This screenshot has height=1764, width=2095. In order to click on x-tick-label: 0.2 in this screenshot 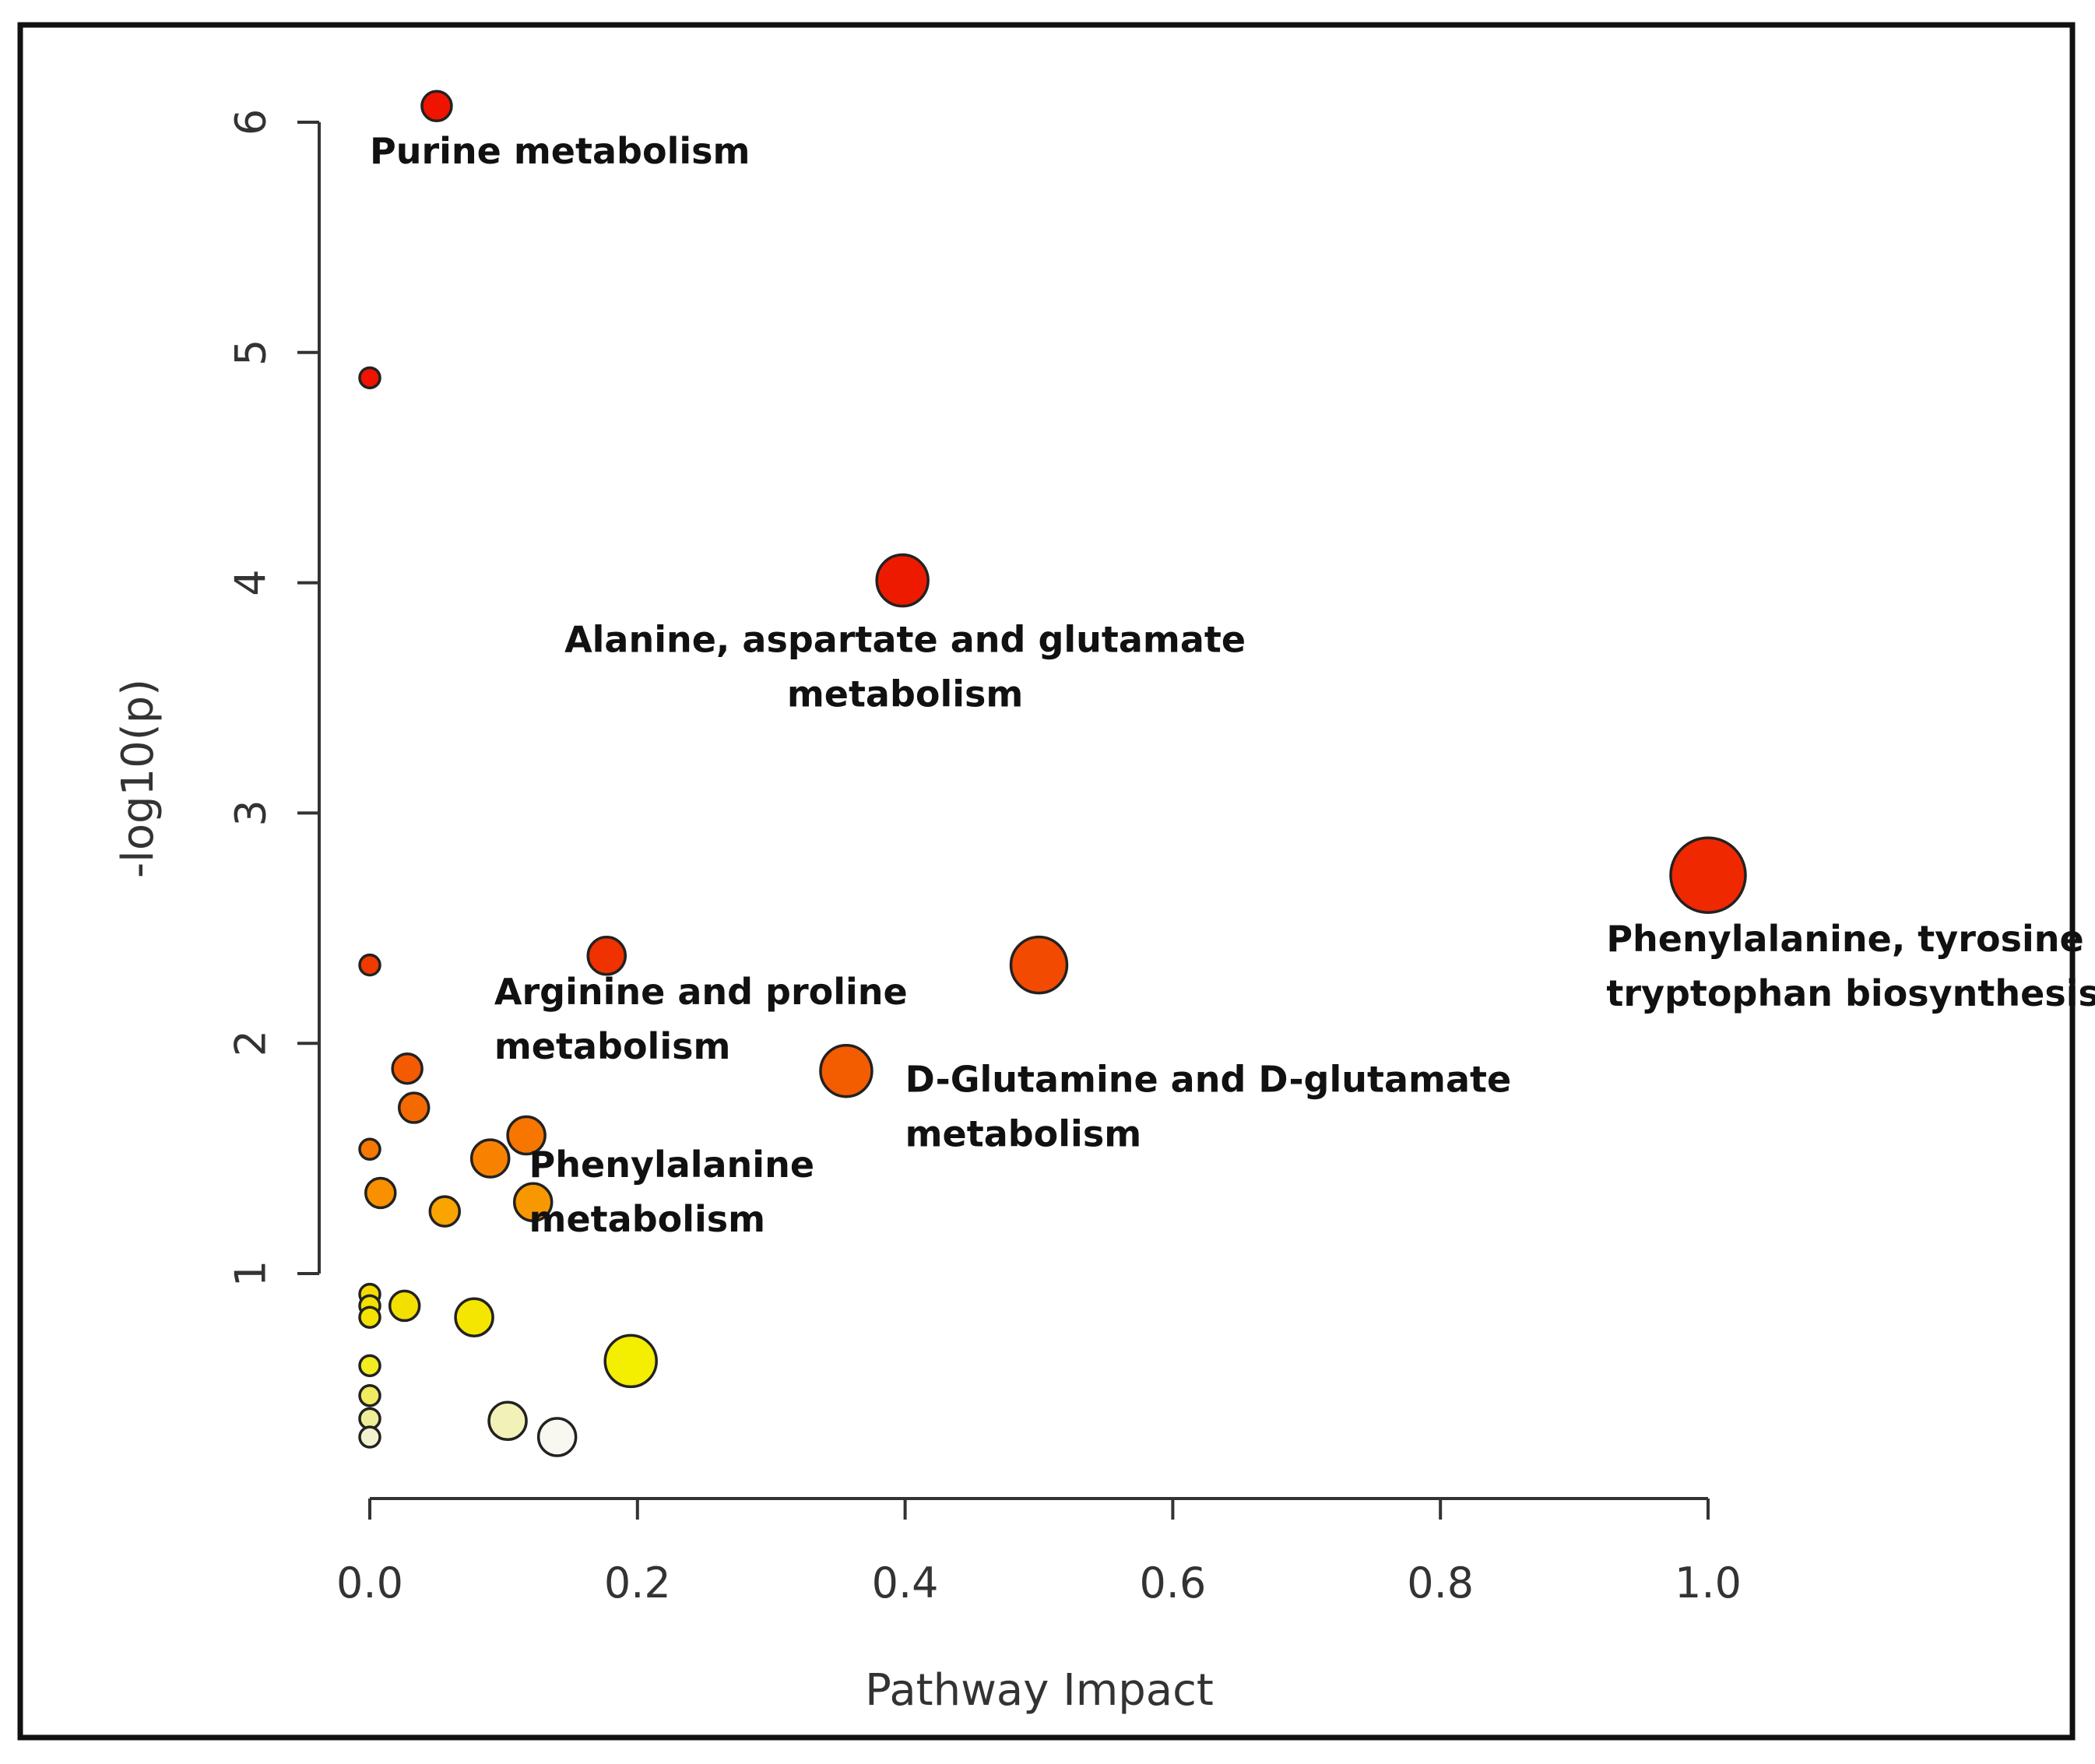, I will do `click(637, 1583)`.